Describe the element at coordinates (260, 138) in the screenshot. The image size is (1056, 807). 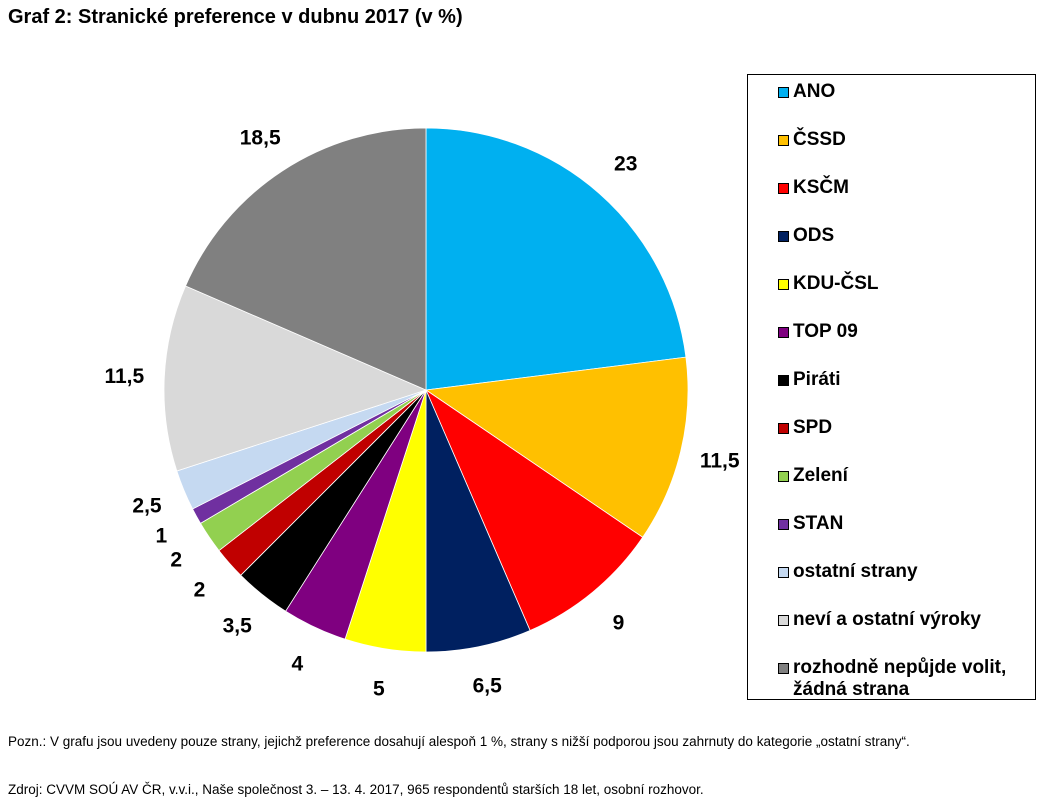
I see `data-label: 18,5` at that location.